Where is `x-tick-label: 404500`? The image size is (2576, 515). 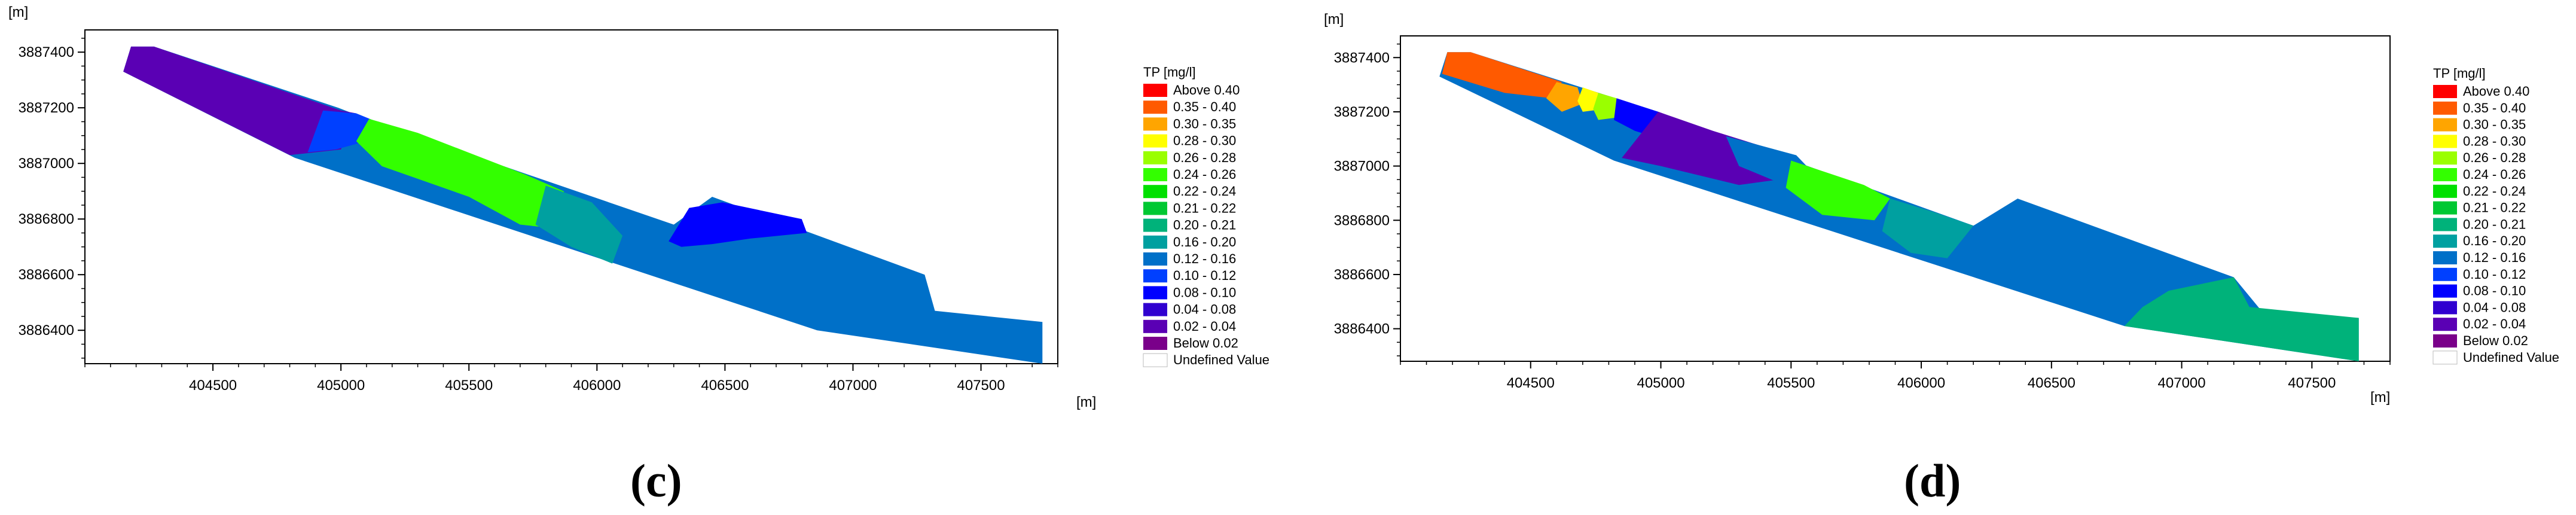 x-tick-label: 404500 is located at coordinates (1531, 383).